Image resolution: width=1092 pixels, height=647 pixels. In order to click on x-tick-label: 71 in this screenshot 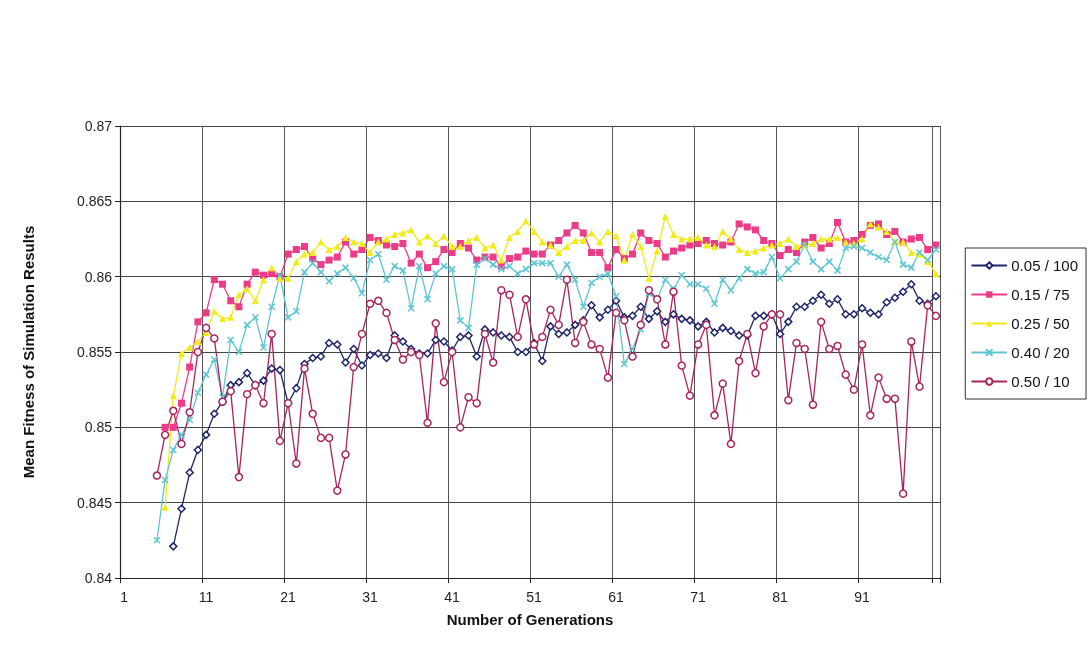, I will do `click(698, 597)`.